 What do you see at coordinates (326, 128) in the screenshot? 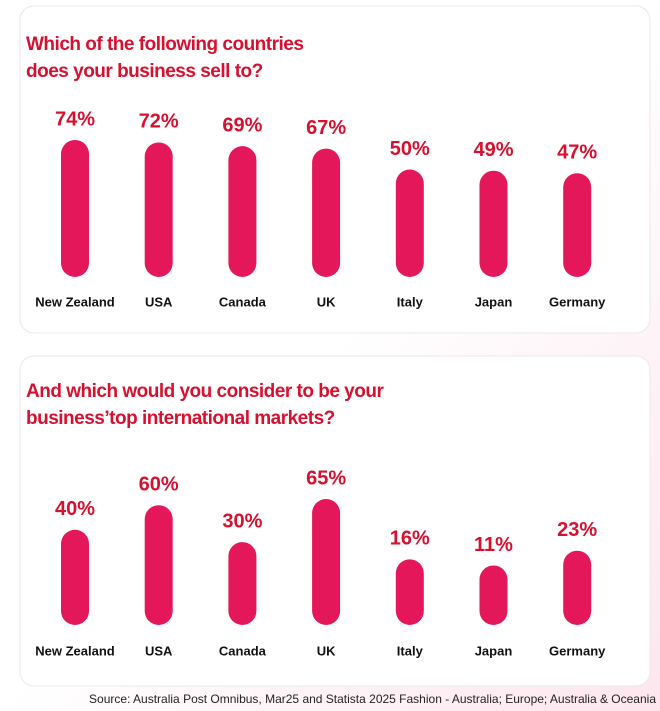
I see `value-label: 67%` at bounding box center [326, 128].